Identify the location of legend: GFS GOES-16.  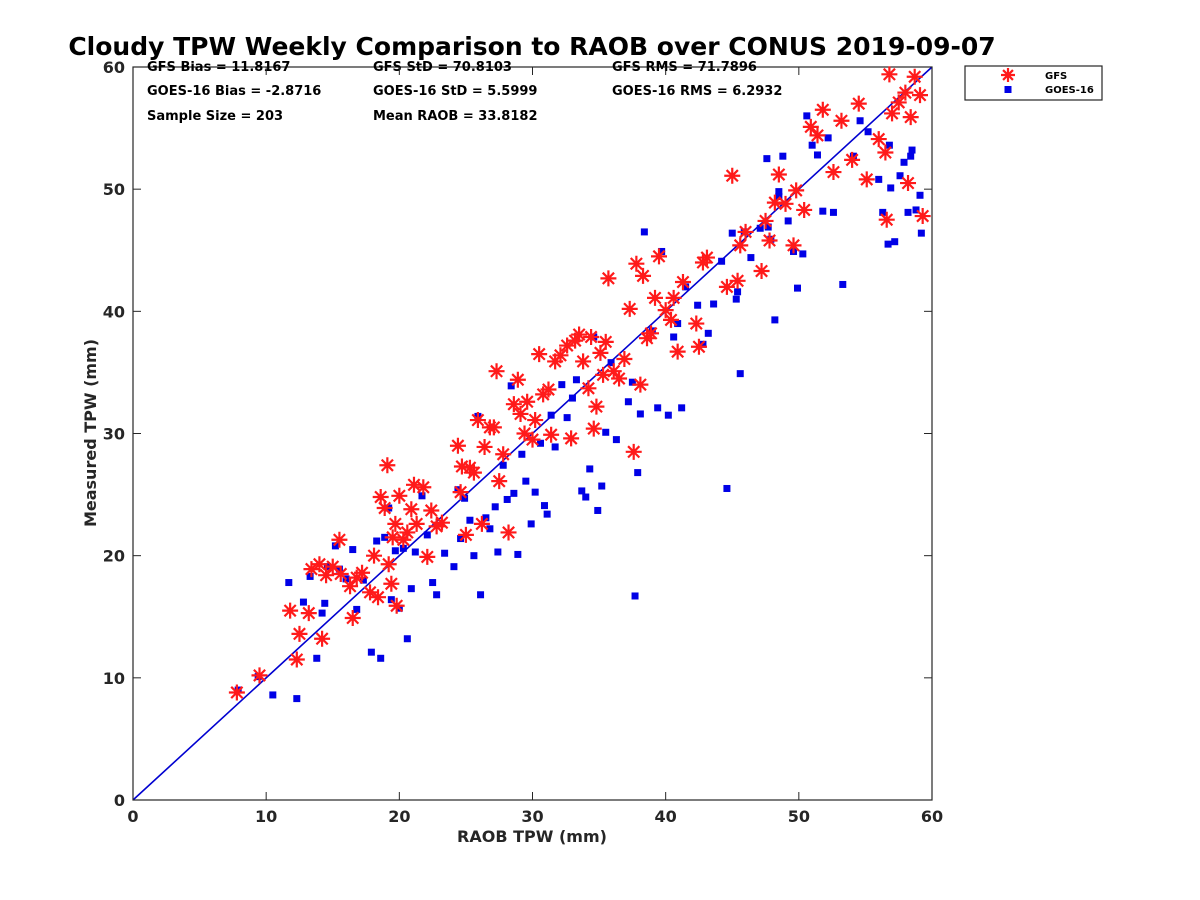
(1033, 83).